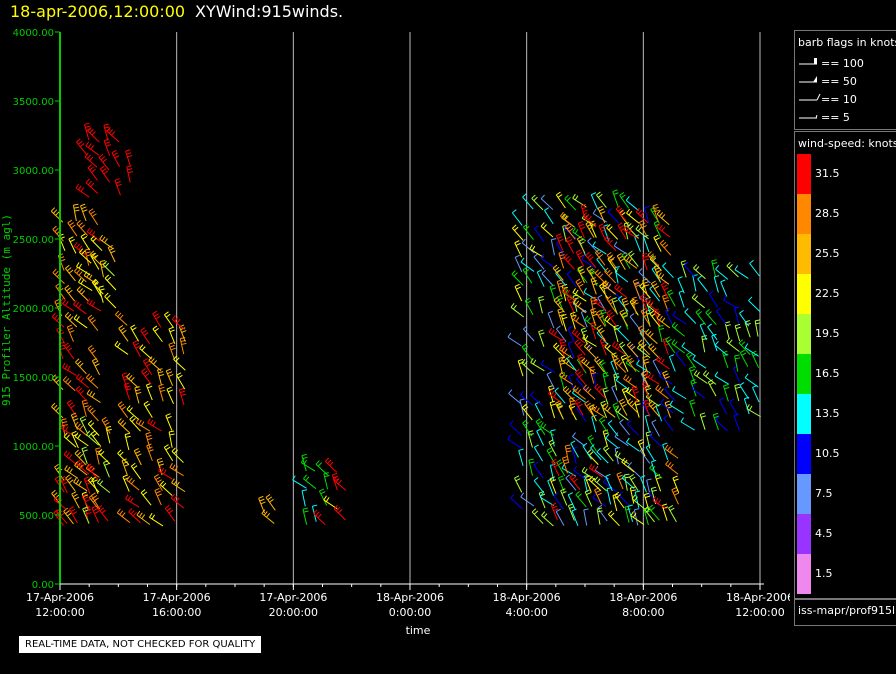  I want to click on speed-swatch, so click(804, 254).